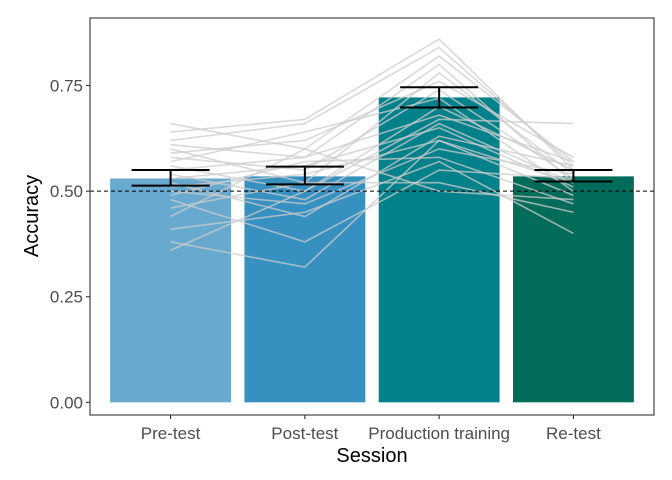 The width and height of the screenshot is (672, 480). What do you see at coordinates (66, 402) in the screenshot?
I see `y-tick-label: 0.00` at bounding box center [66, 402].